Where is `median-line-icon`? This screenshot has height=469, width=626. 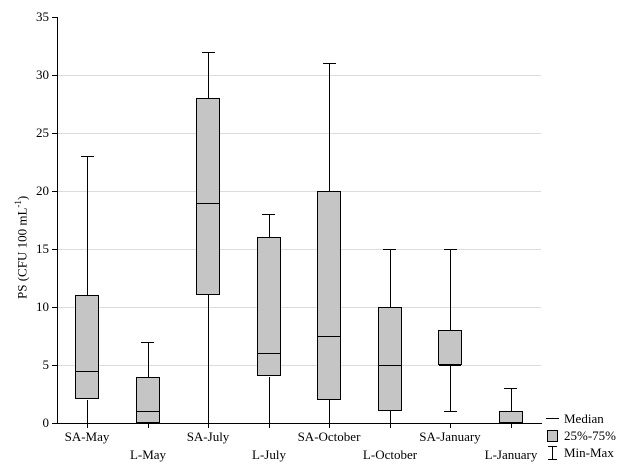
median-line-icon is located at coordinates (552, 418).